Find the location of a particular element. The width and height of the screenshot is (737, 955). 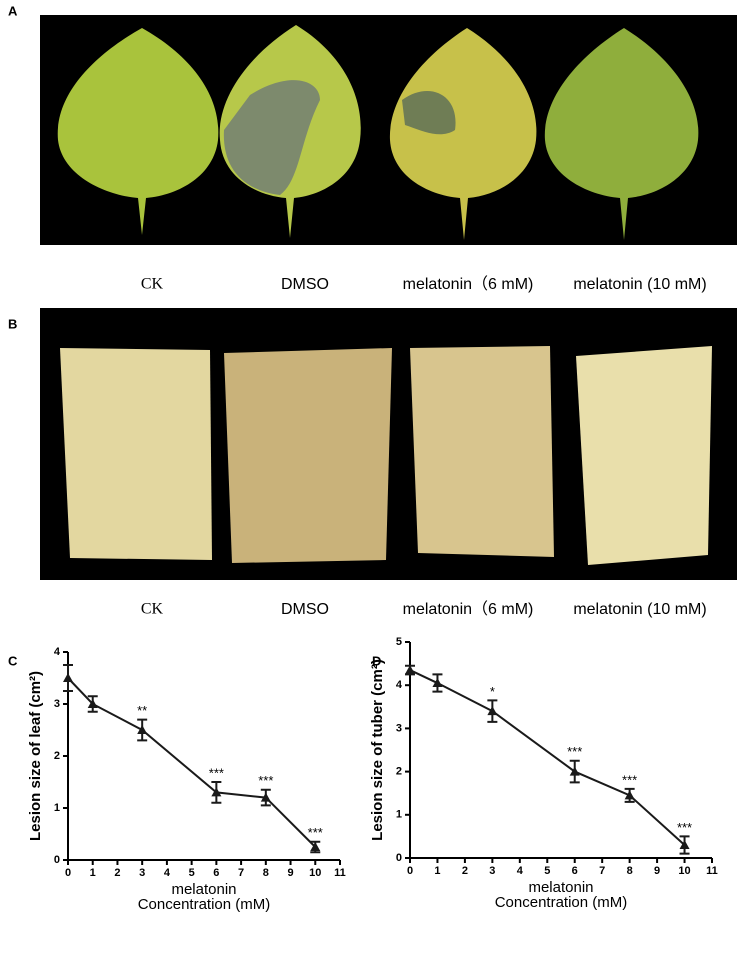

significance: * is located at coordinates (492, 691).